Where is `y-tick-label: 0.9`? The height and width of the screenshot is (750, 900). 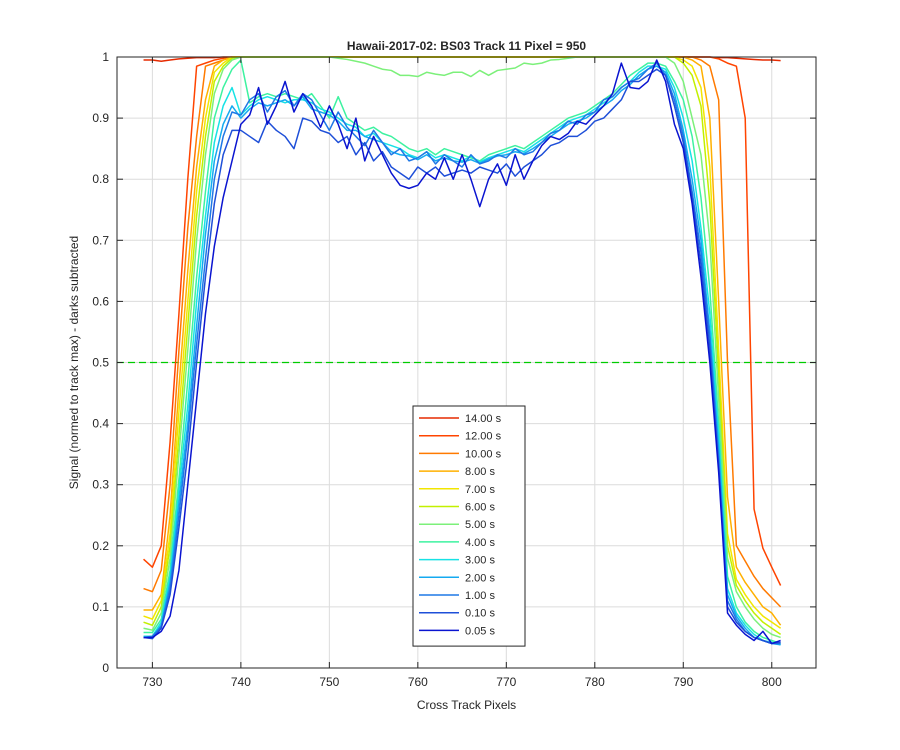
y-tick-label: 0.9 is located at coordinates (100, 118).